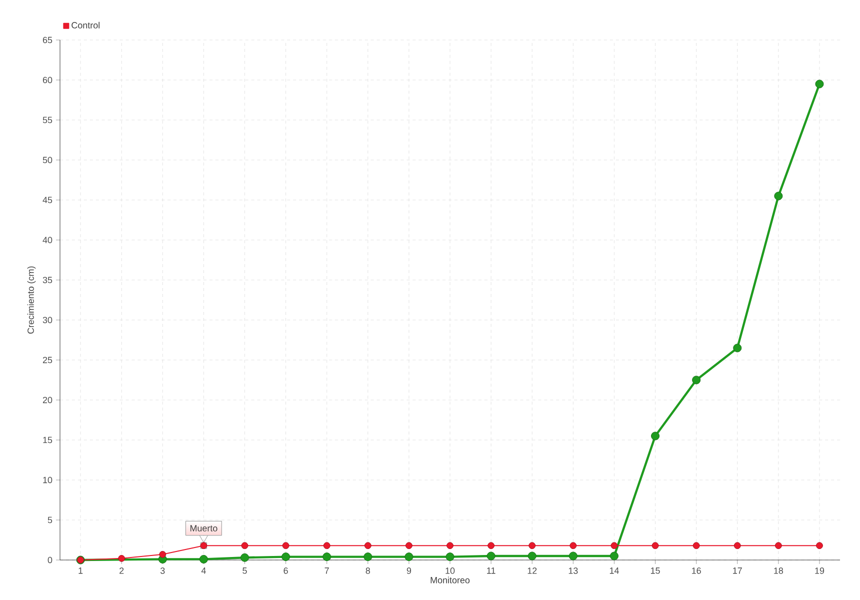  I want to click on x-axis-title: Monitoreo, so click(450, 580).